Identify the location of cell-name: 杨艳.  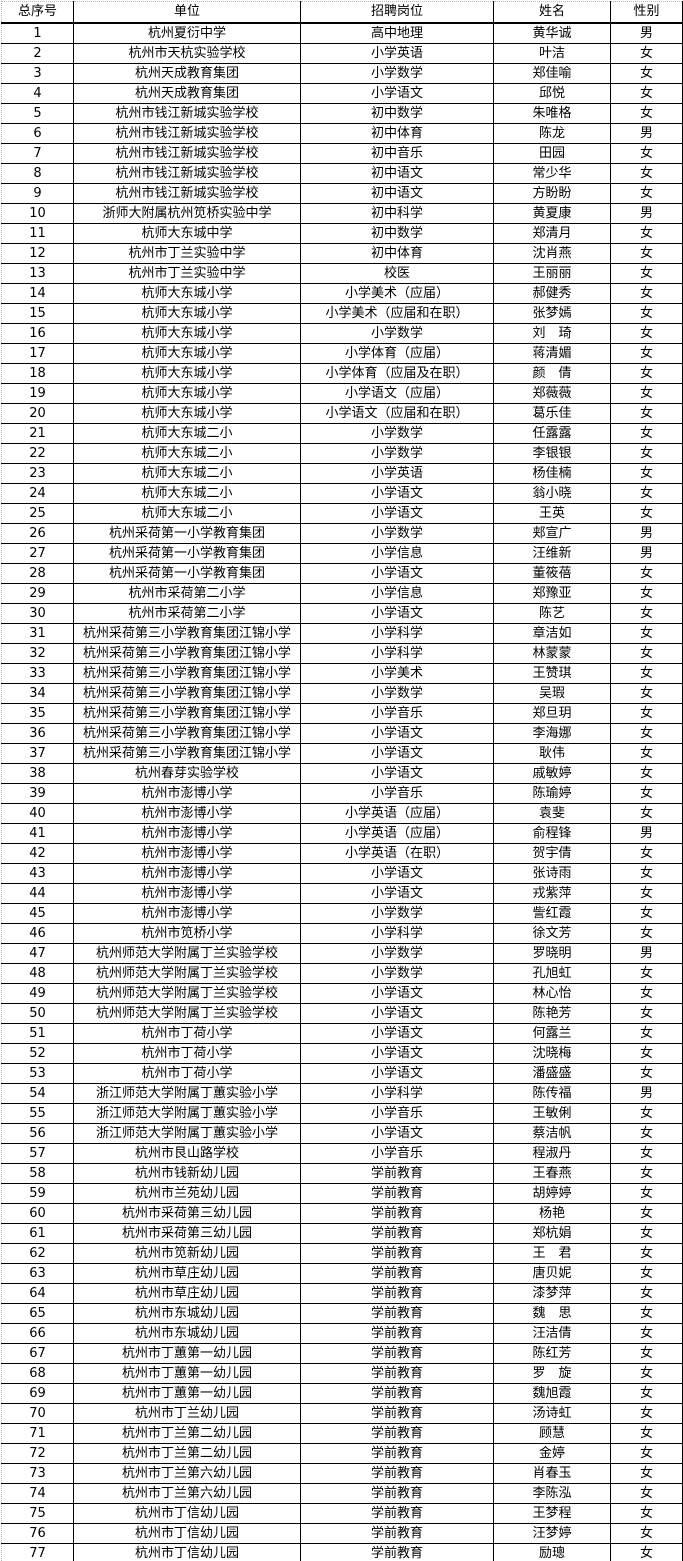
(552, 1213).